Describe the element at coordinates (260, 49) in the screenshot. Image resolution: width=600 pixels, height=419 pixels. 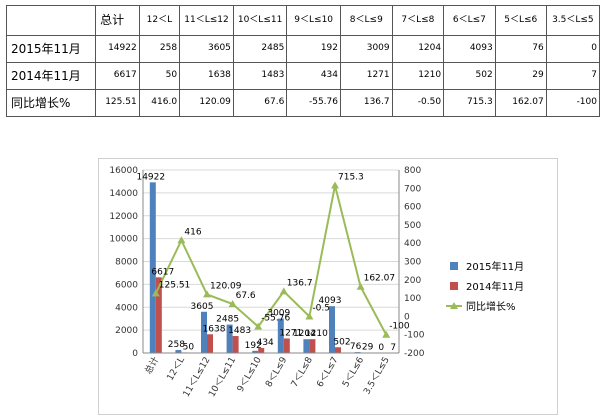
I see `table-cell: 2485` at that location.